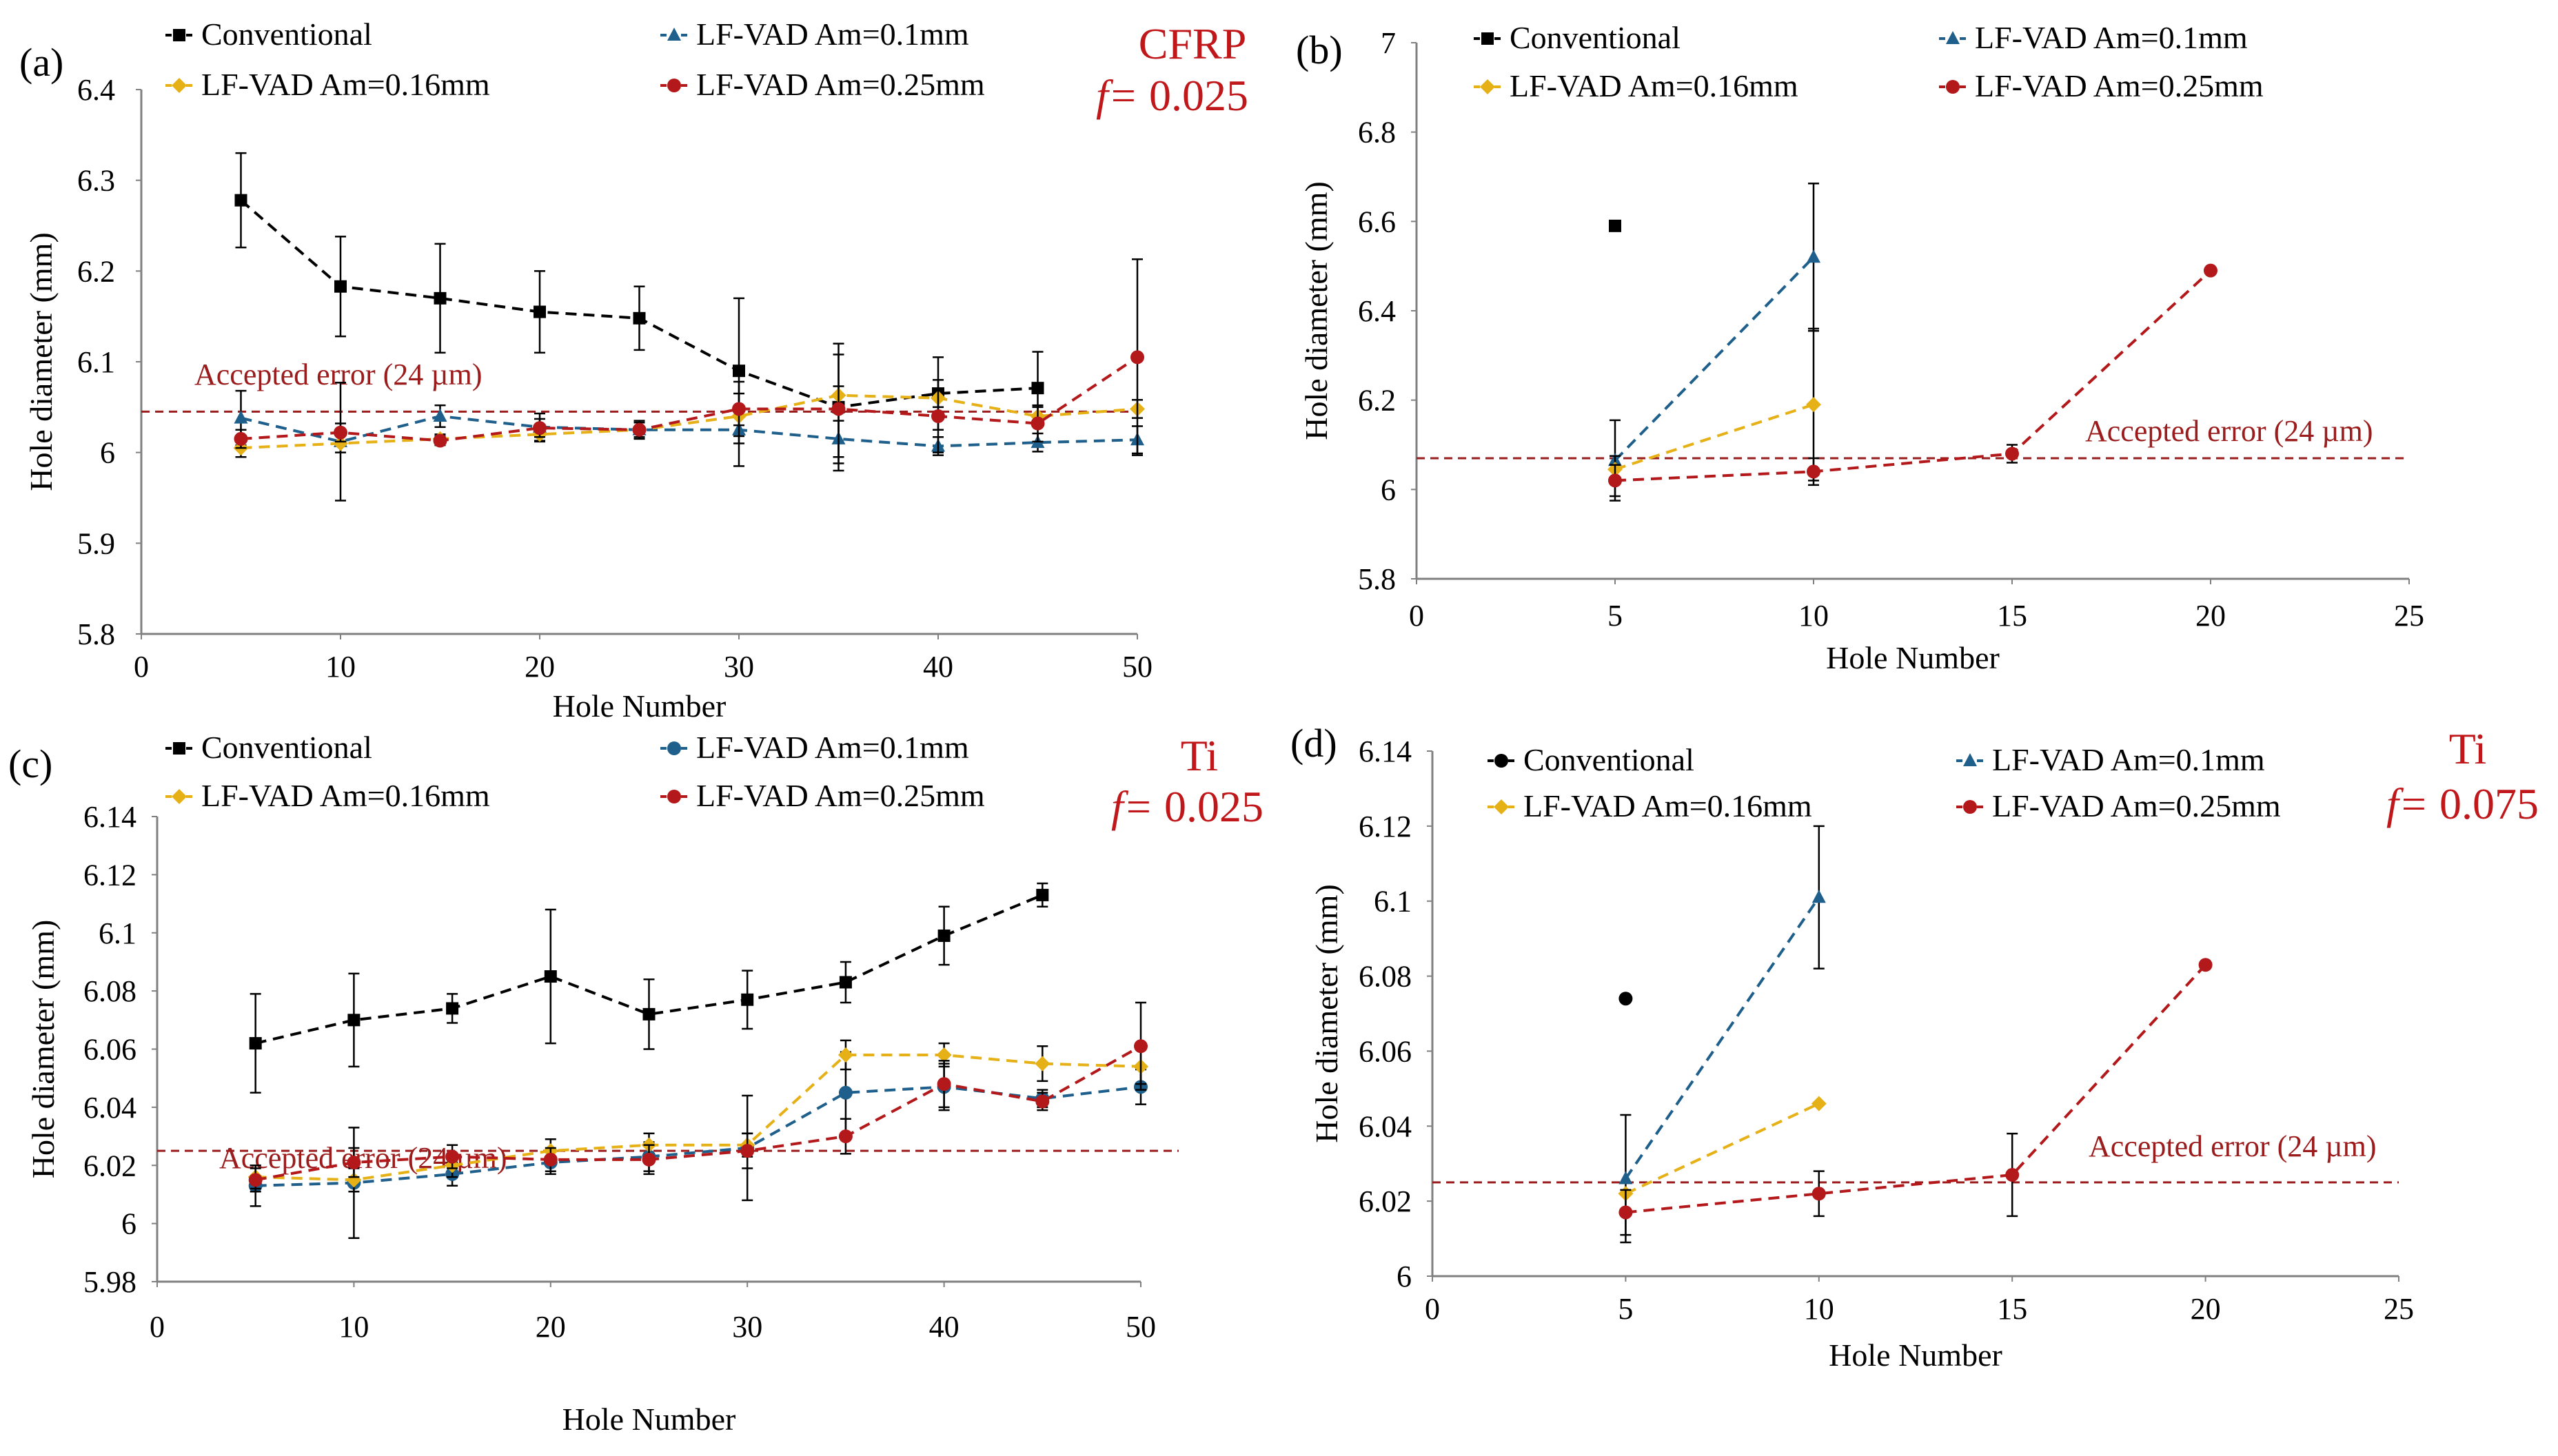  I want to click on legend-label: LF-VAD Am=0.25mm, so click(840, 84).